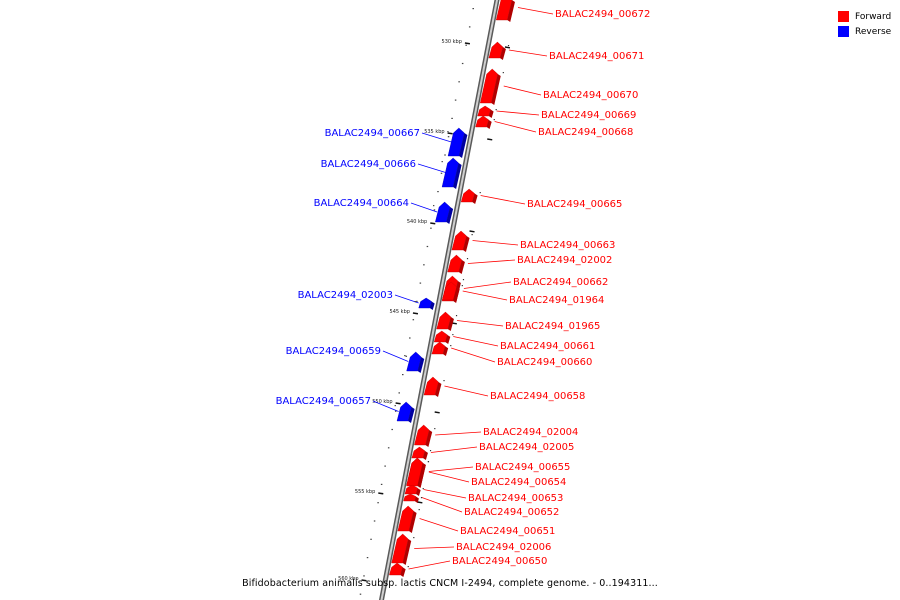 This screenshot has height=600, width=900. What do you see at coordinates (574, 204) in the screenshot?
I see `gene-label: BALAC2494_00665` at bounding box center [574, 204].